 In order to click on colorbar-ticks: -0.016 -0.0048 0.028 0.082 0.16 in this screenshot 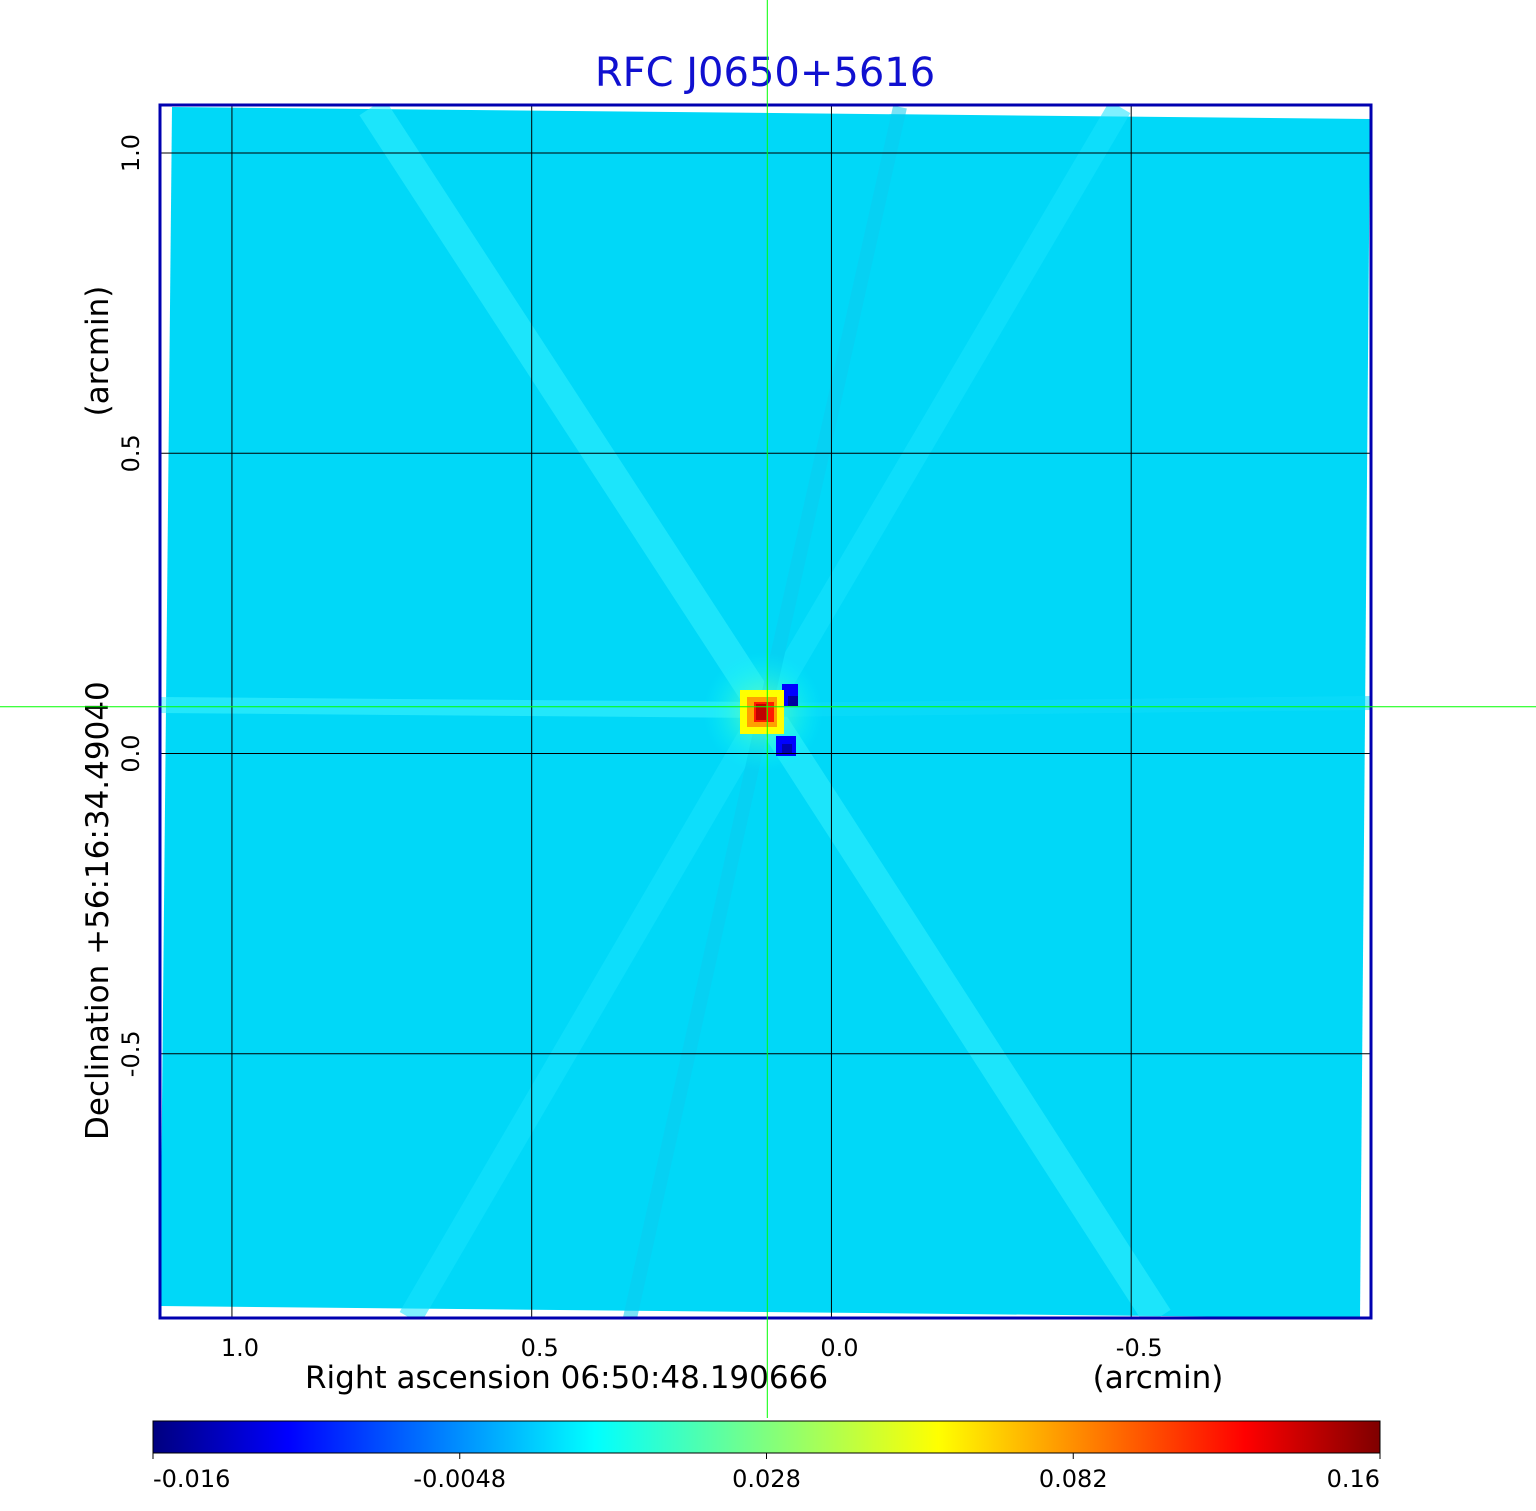, I will do `click(766, 1473)`.